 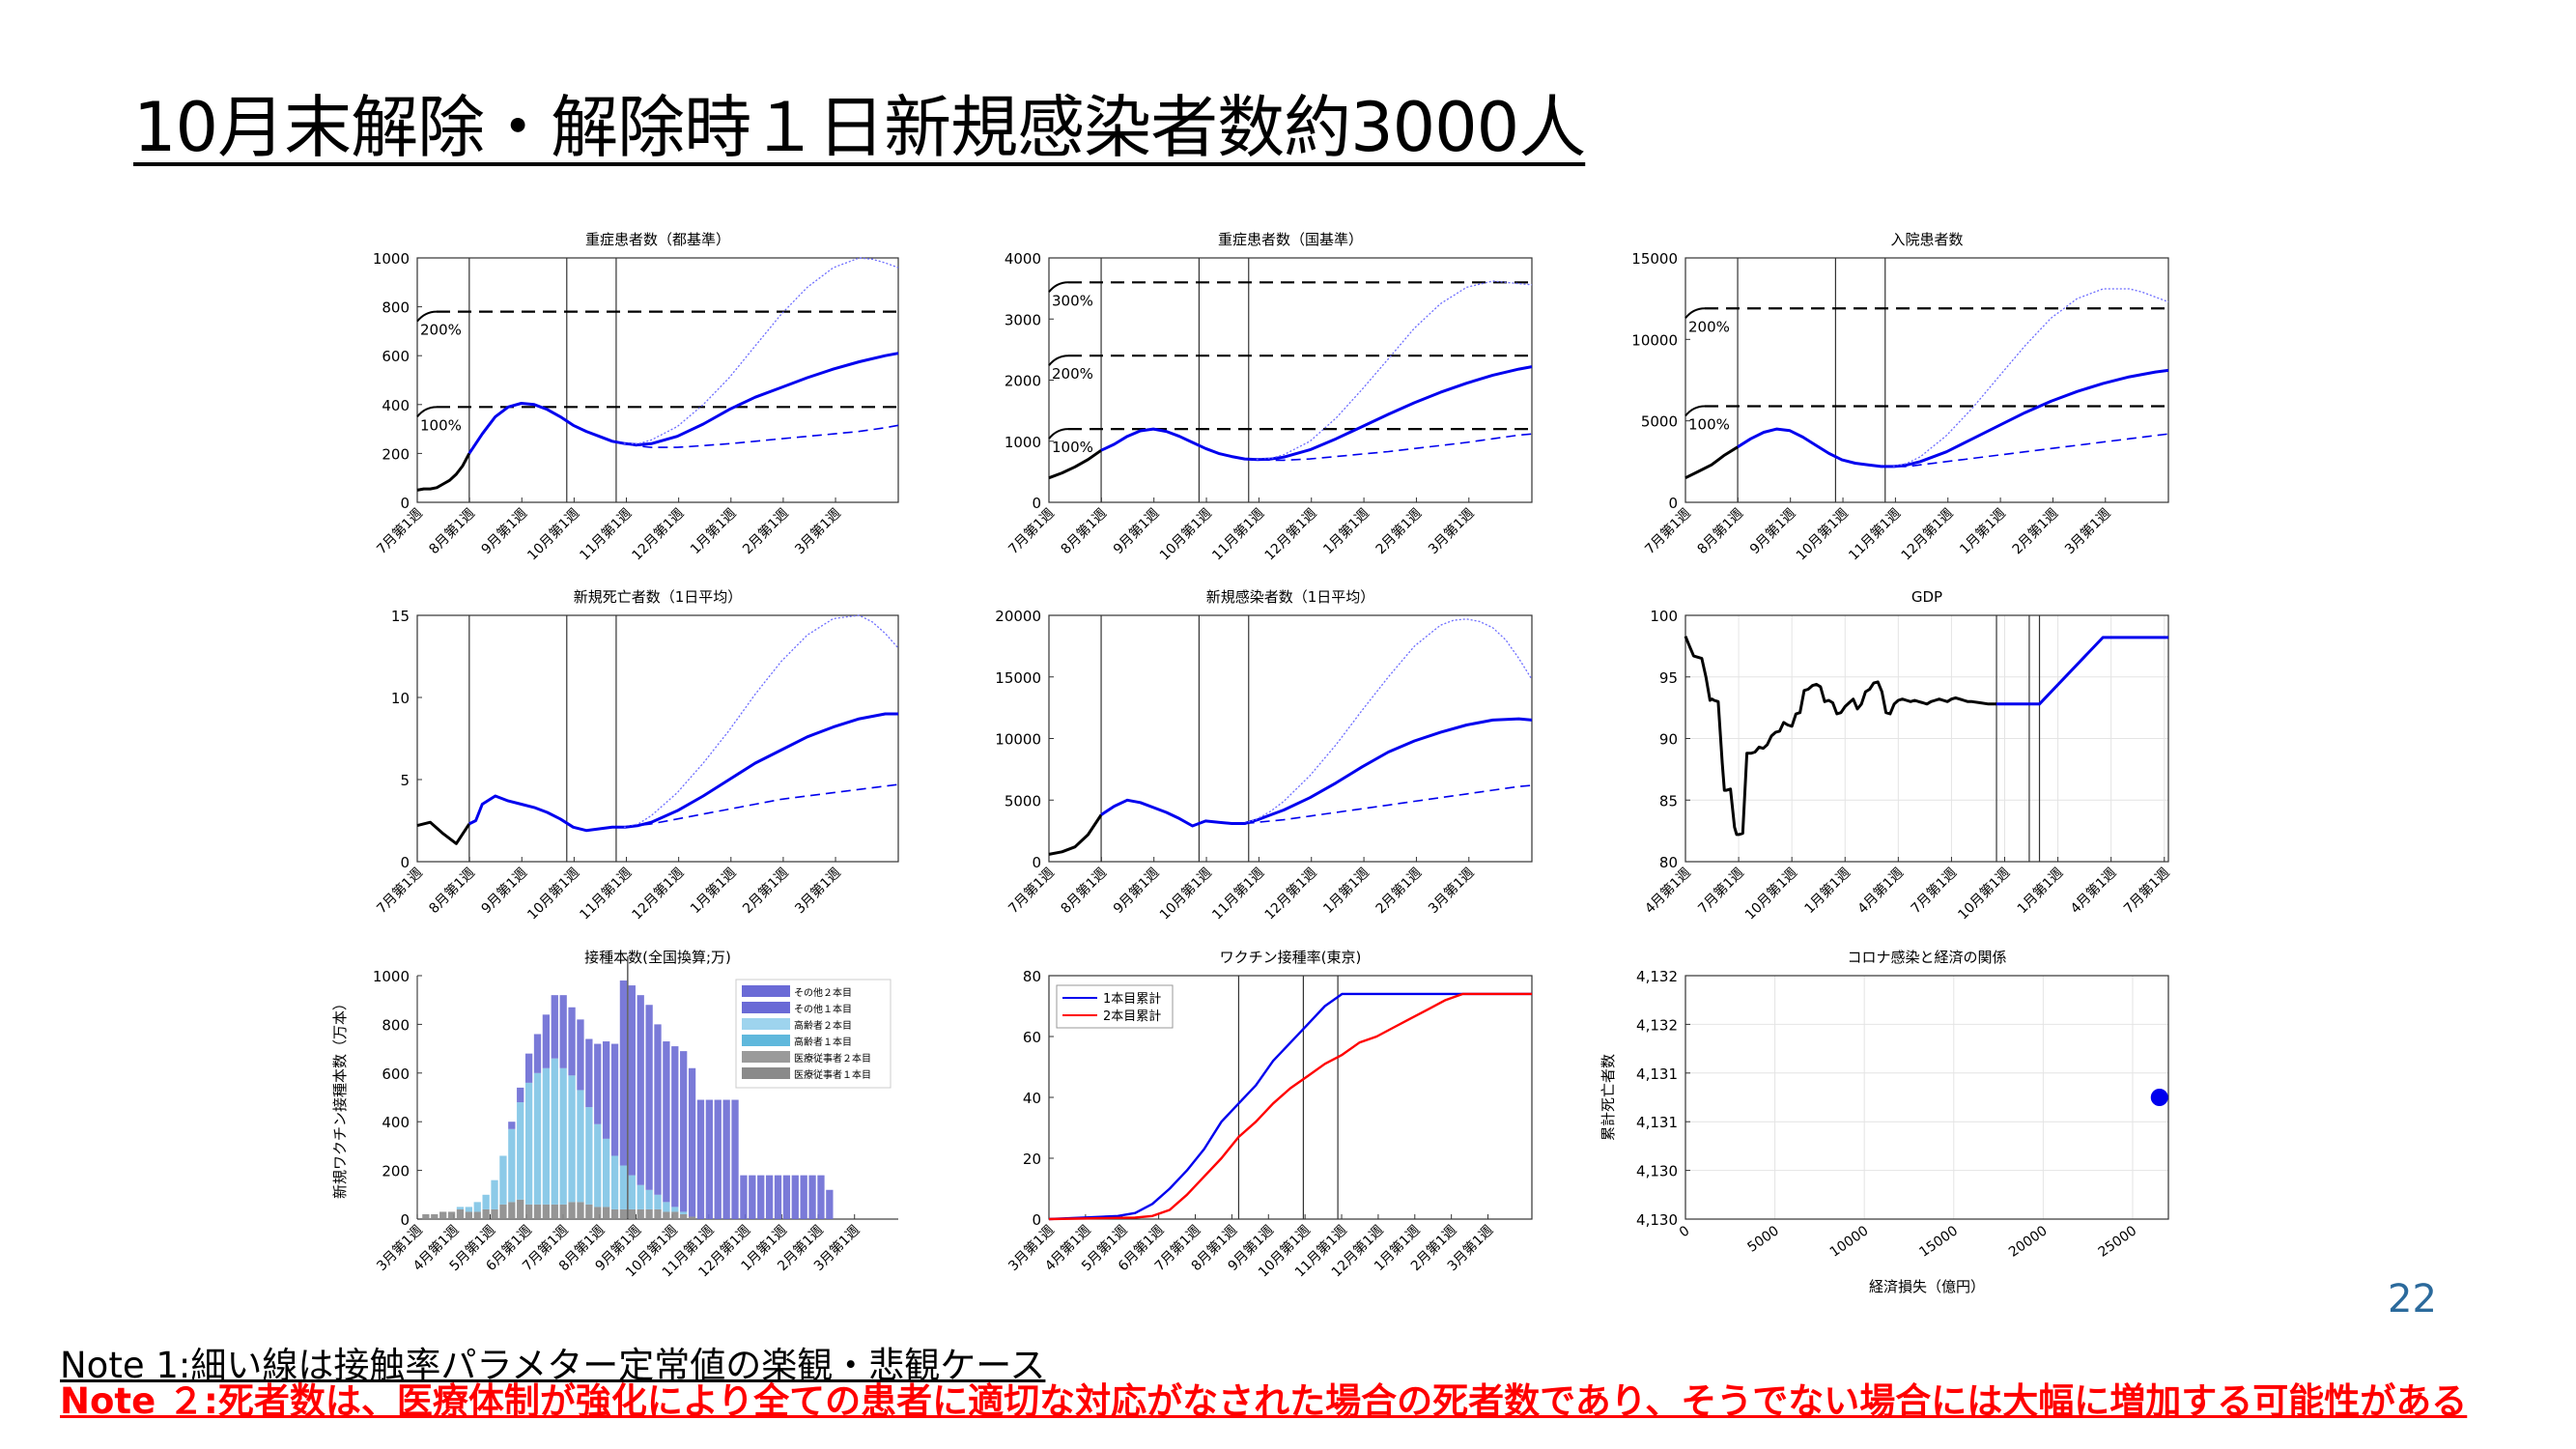 What do you see at coordinates (1668, 678) in the screenshot?
I see `y-tick-label: 95` at bounding box center [1668, 678].